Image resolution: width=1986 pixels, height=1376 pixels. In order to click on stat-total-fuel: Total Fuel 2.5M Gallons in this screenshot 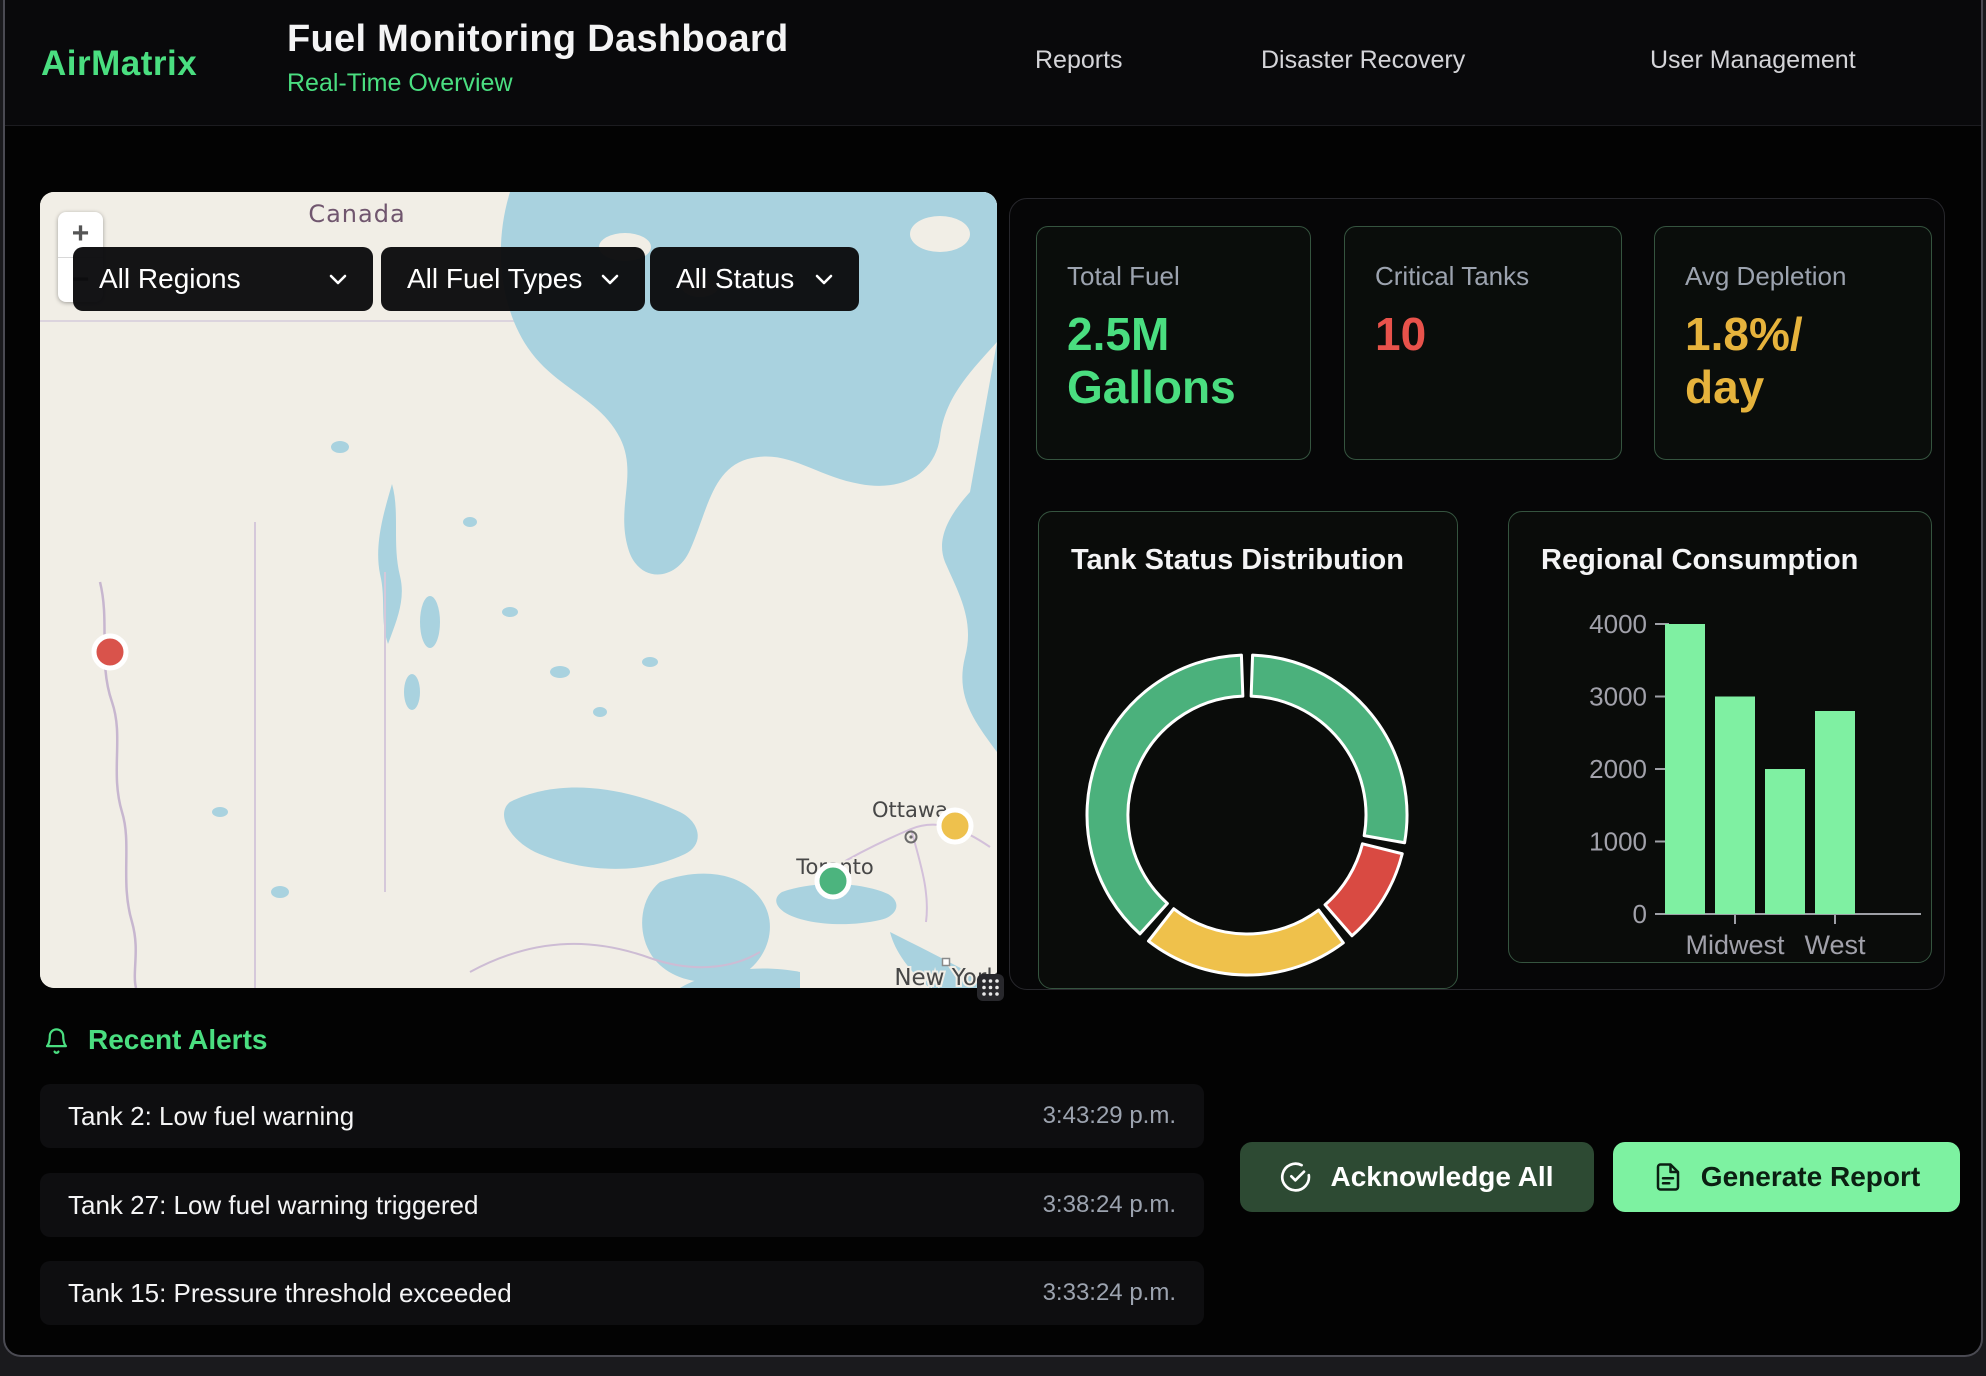, I will do `click(1173, 343)`.